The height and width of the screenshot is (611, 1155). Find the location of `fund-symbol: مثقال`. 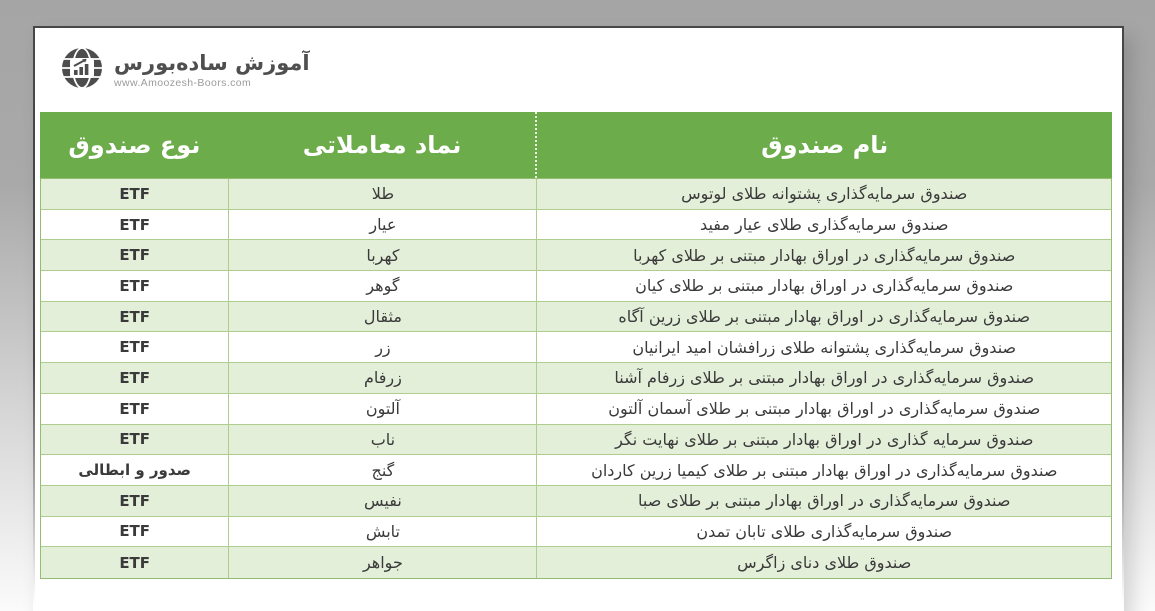

fund-symbol: مثقال is located at coordinates (383, 316).